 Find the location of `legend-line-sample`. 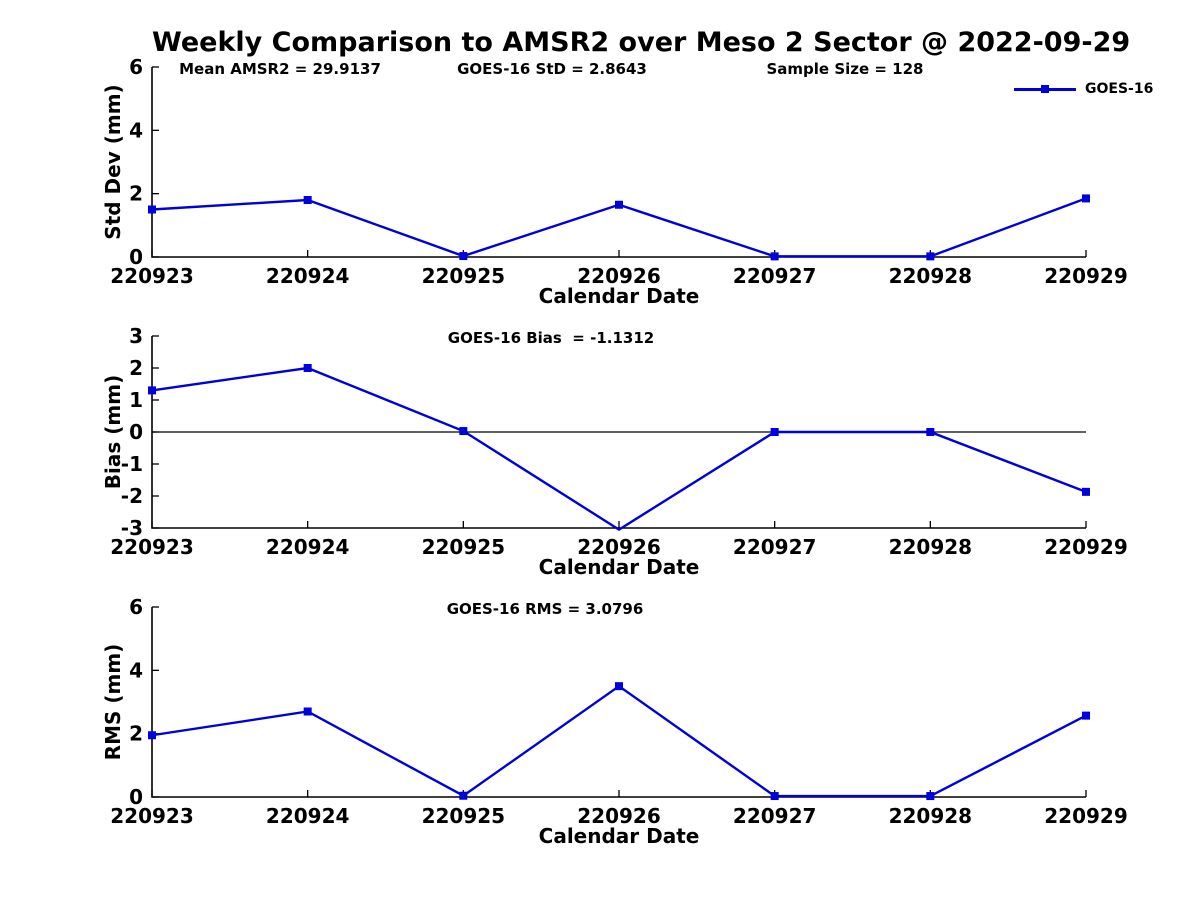

legend-line-sample is located at coordinates (1045, 88).